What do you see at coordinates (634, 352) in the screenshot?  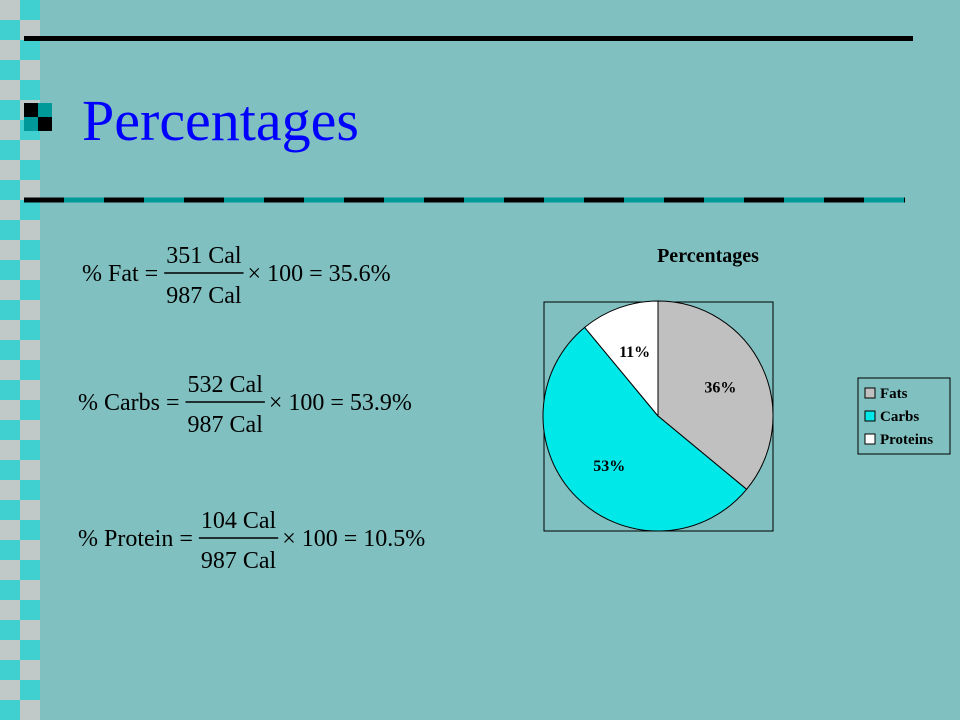 I see `slice-label: 11%` at bounding box center [634, 352].